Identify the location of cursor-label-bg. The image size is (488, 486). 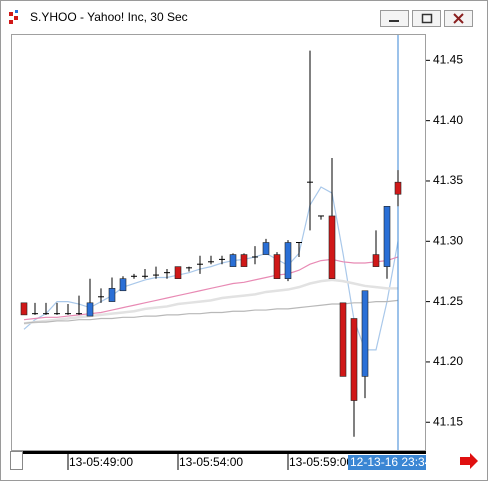
(387, 462).